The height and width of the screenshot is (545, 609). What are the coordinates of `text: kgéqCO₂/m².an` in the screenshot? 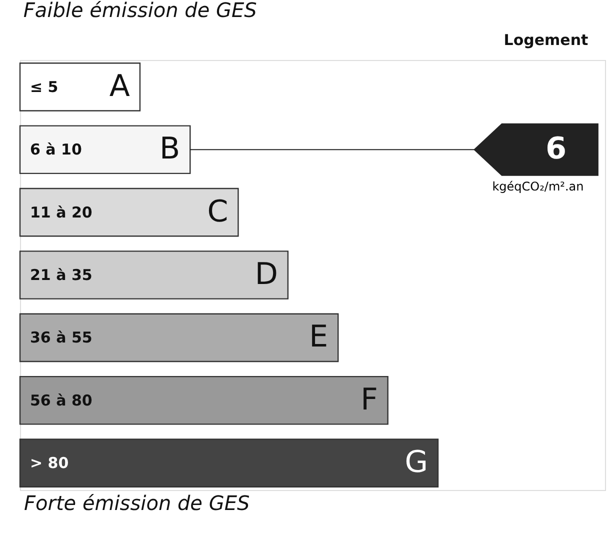 It's located at (538, 187).